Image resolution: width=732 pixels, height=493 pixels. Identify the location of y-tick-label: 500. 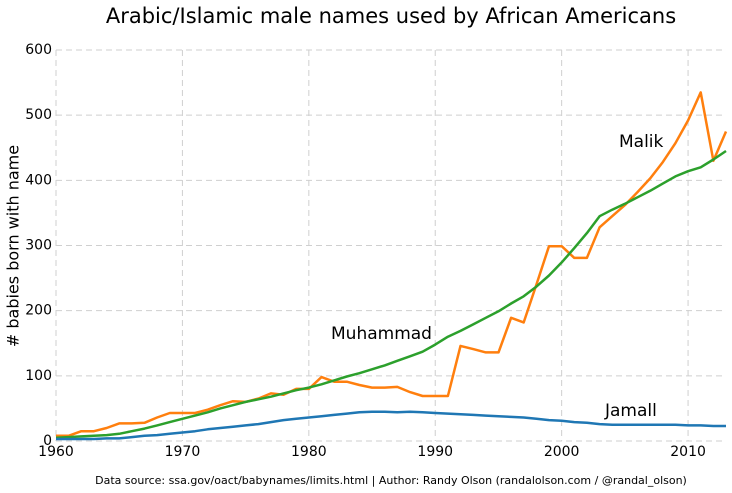
(38, 115).